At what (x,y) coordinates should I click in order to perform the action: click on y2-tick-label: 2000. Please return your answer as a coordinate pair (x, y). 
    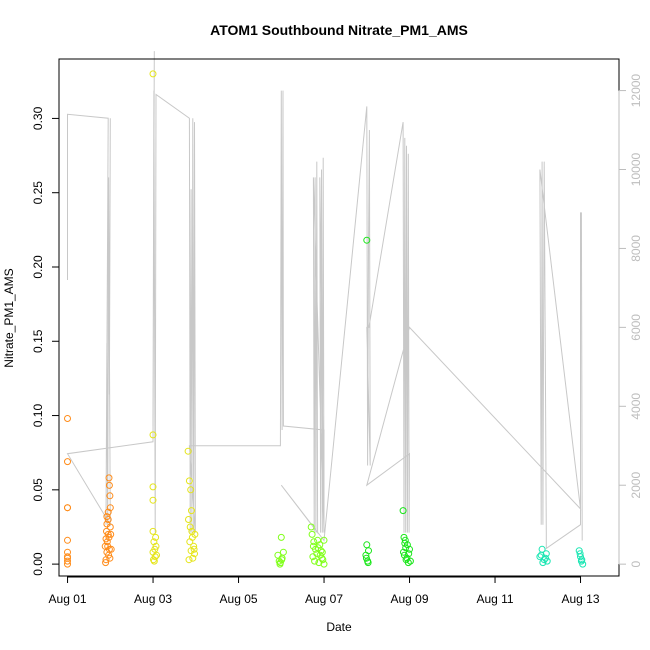
    Looking at the image, I should click on (636, 485).